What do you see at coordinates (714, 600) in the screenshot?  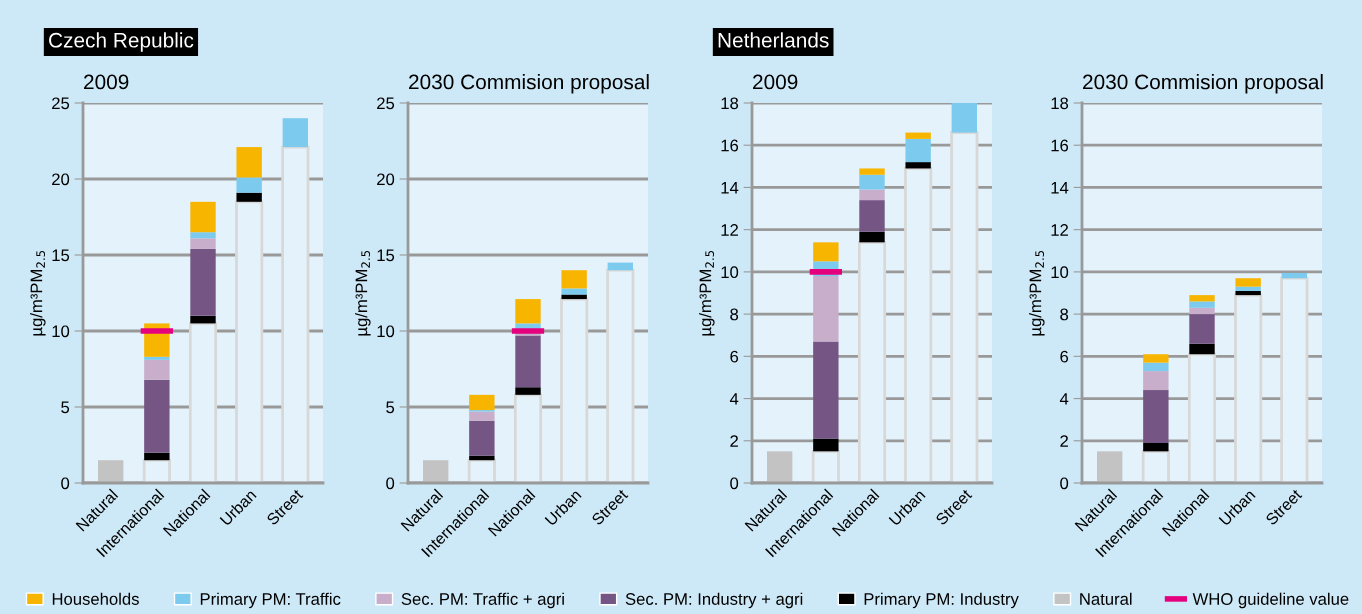 I see `legend-label: Sec. PM: Industry + agri` at bounding box center [714, 600].